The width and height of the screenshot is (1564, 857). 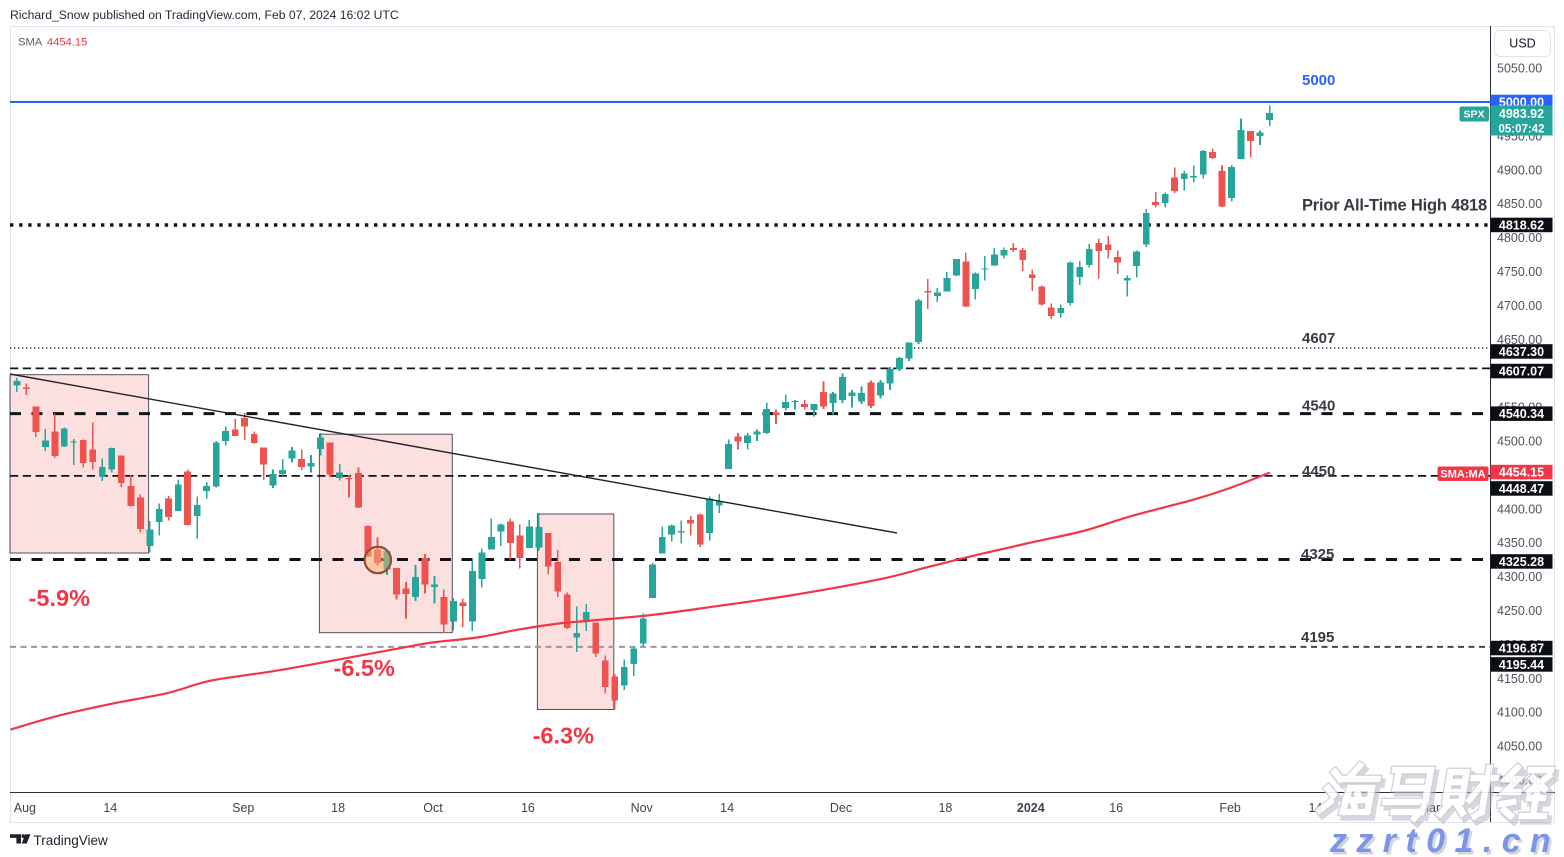 I want to click on svg-text: 4300.00, so click(x=1519, y=577).